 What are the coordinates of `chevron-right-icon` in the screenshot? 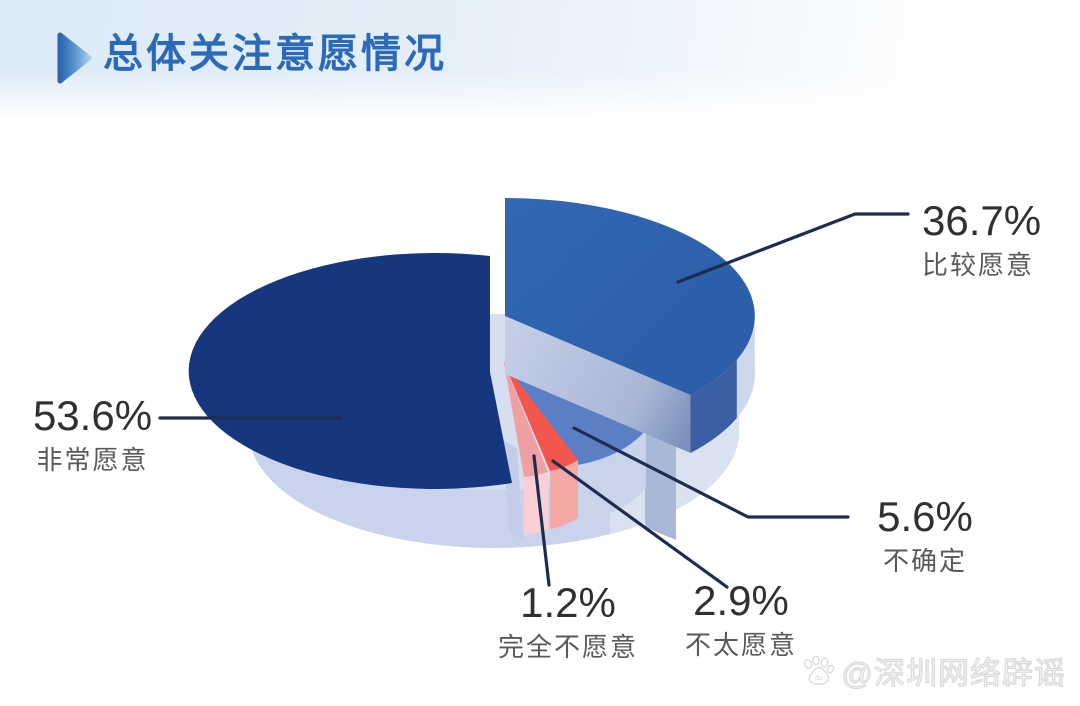 It's located at (74, 58).